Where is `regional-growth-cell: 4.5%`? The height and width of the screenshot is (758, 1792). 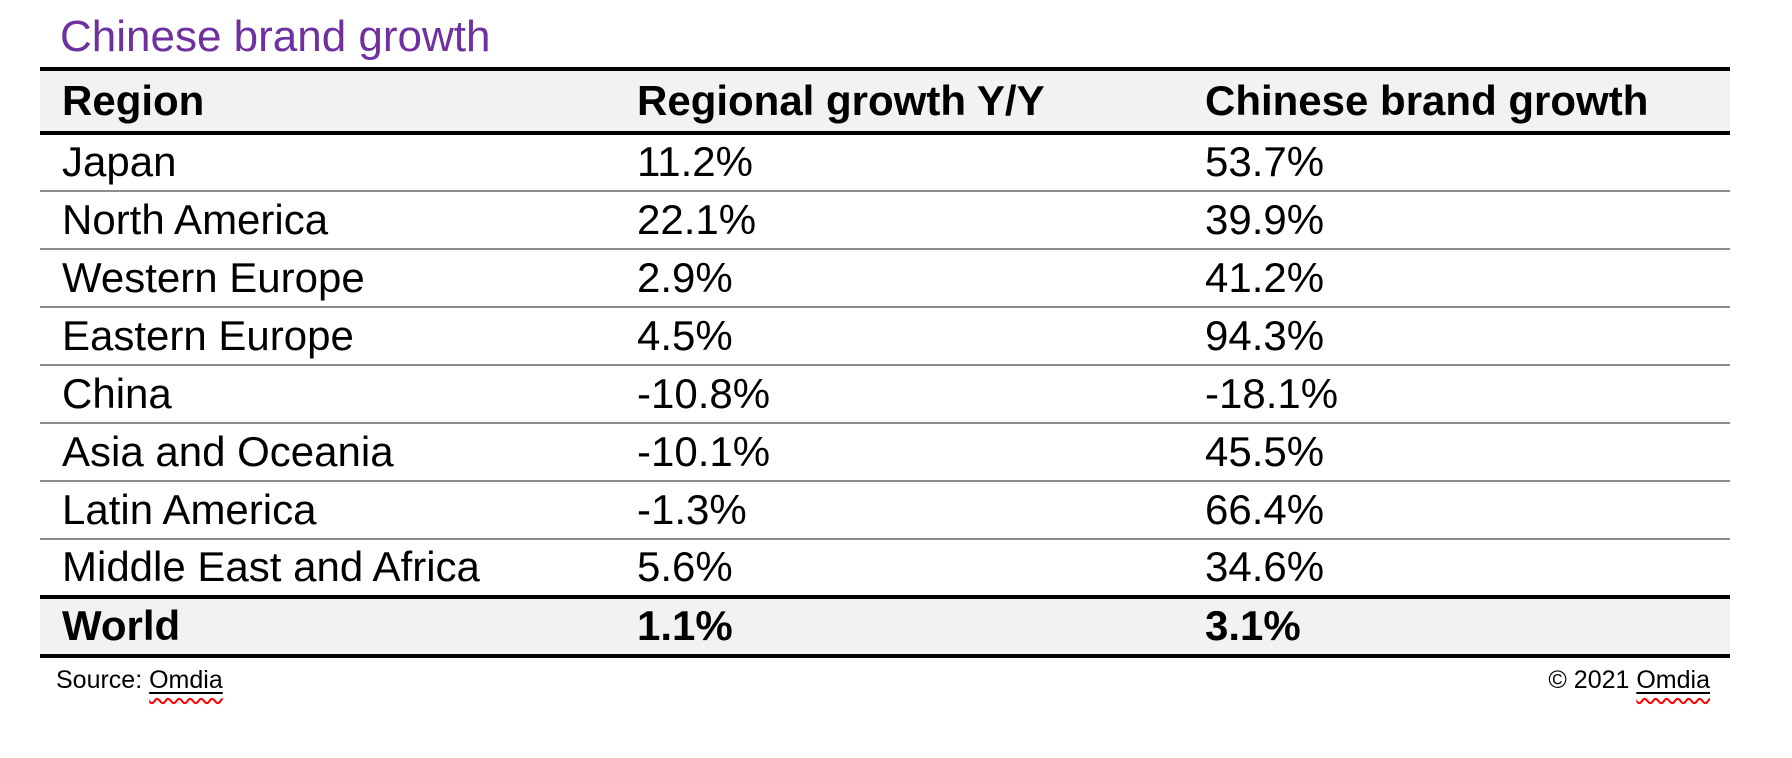 regional-growth-cell: 4.5% is located at coordinates (685, 335).